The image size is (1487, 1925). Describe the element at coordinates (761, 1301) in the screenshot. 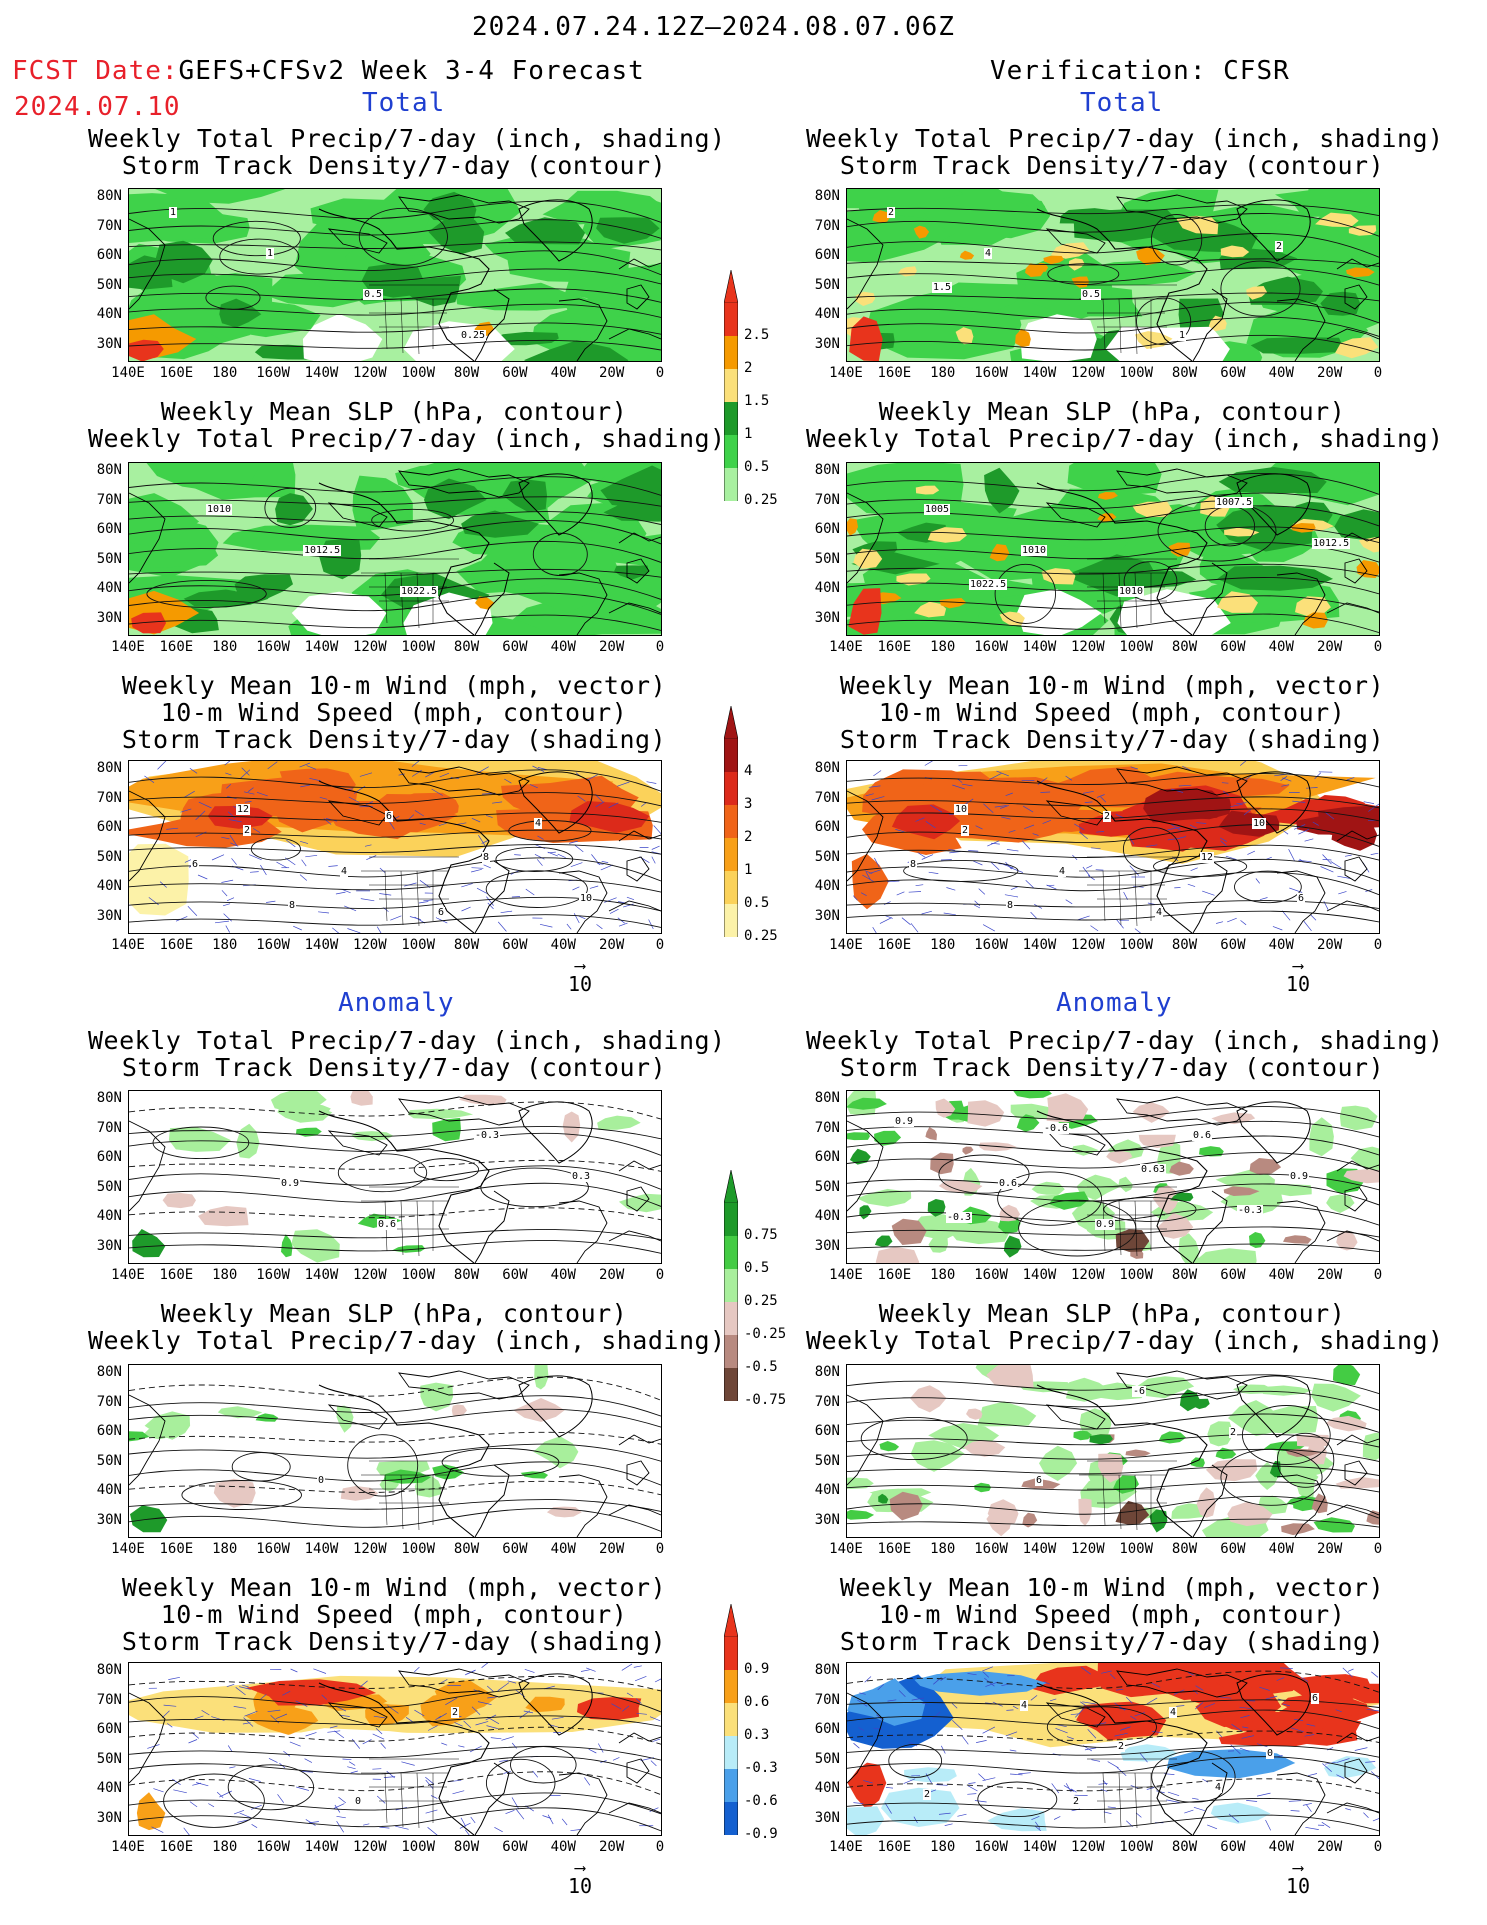

I see `colorbar-tick-label: 0.25` at that location.